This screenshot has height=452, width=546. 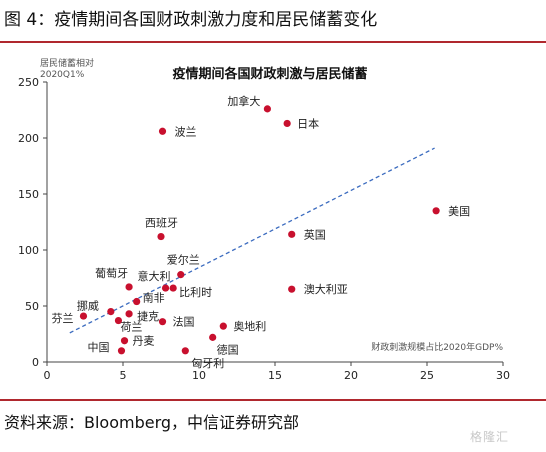 What do you see at coordinates (207, 363) in the screenshot?
I see `point-label: 匈牙利` at bounding box center [207, 363].